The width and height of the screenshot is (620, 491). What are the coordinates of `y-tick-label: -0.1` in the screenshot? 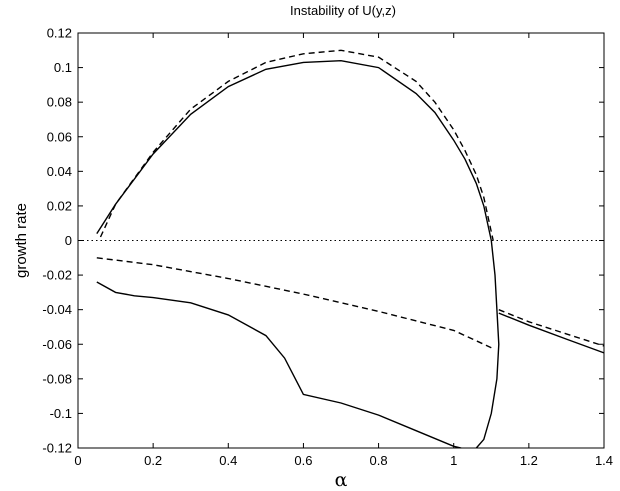 It's located at (61, 413).